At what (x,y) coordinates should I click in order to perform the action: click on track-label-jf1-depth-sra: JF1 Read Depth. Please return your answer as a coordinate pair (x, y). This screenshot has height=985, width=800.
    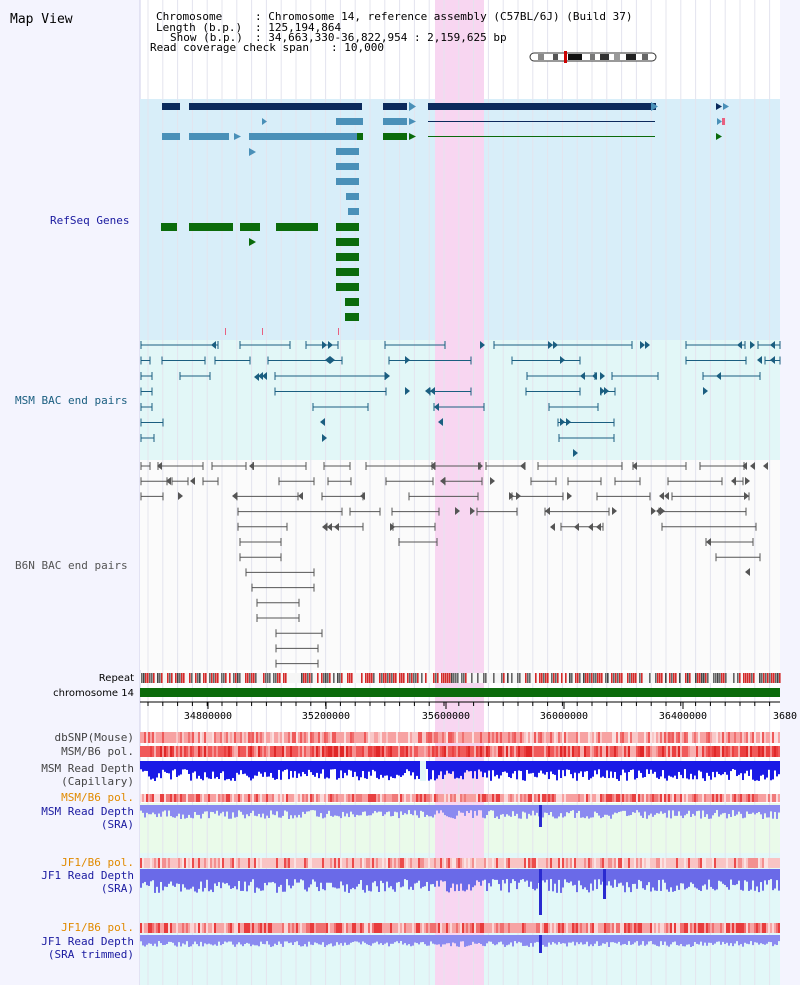
    Looking at the image, I should click on (87, 875).